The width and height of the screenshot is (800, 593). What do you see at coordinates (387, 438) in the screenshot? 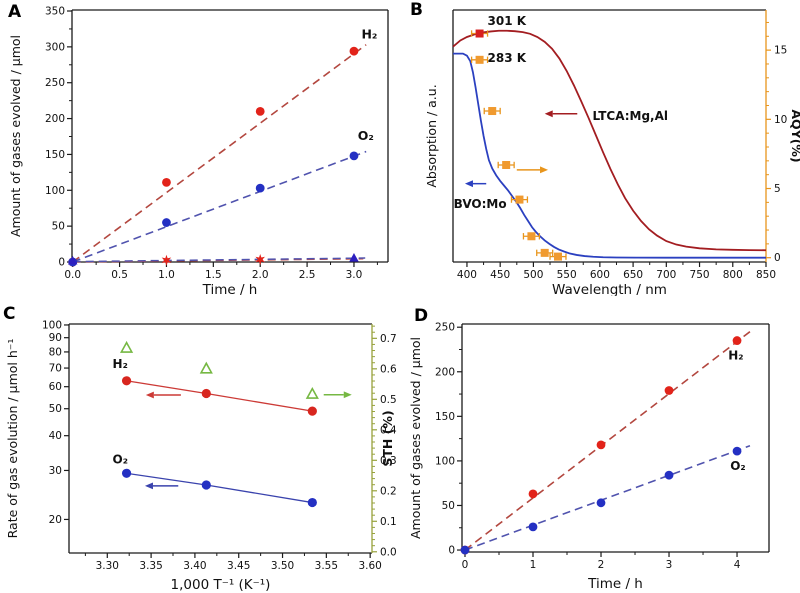
I see `svg-text: STH (%)` at bounding box center [387, 438].